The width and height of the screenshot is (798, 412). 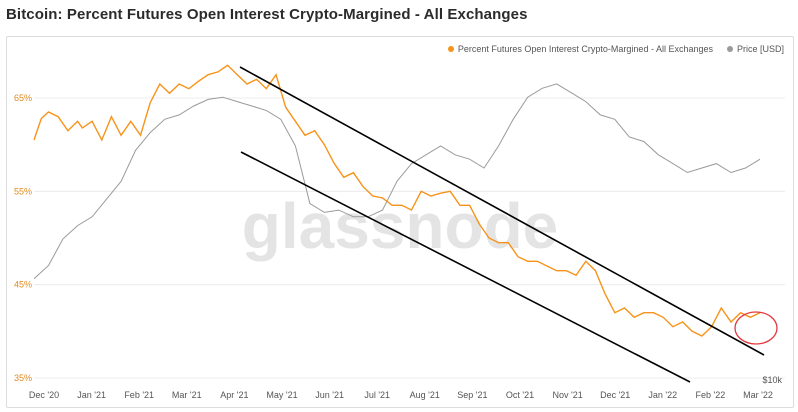 I want to click on x-tick-label: Oct '21, so click(x=520, y=395).